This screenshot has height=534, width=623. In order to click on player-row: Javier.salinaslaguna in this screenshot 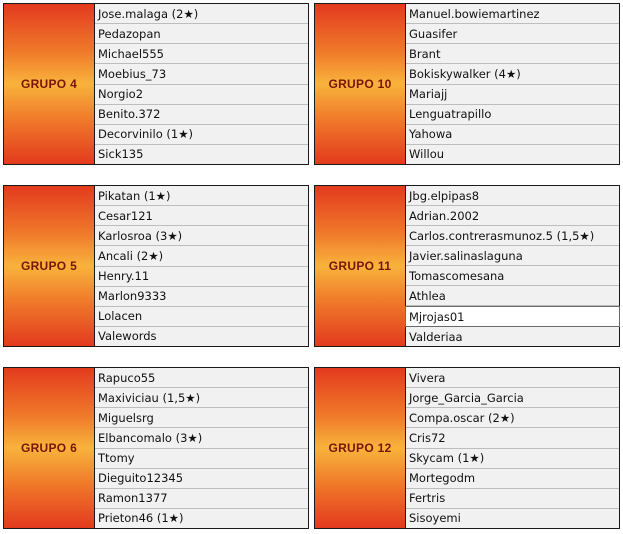, I will do `click(512, 256)`.